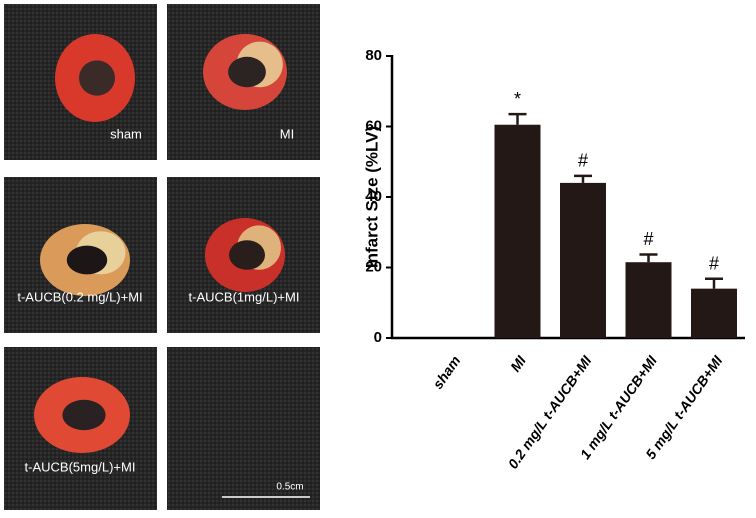  What do you see at coordinates (244, 296) in the screenshot?
I see `panel-label: t-AUCB(1mg/L)+MI` at bounding box center [244, 296].